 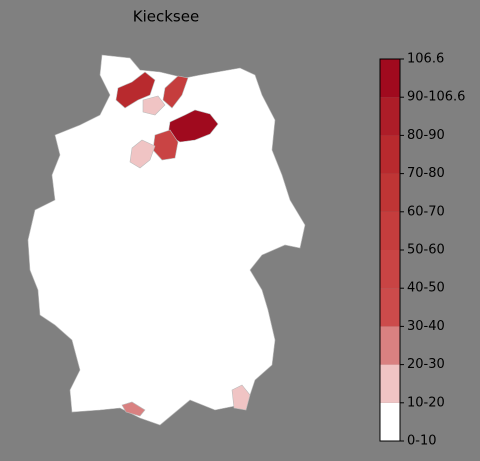 What do you see at coordinates (426, 211) in the screenshot?
I see `legend-label: 60-70` at bounding box center [426, 211].